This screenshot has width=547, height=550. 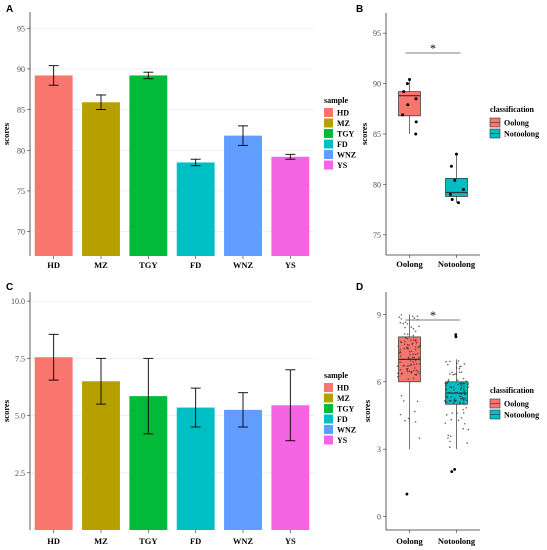 What do you see at coordinates (195, 468) in the screenshot?
I see `panel-c-bar-fd` at bounding box center [195, 468].